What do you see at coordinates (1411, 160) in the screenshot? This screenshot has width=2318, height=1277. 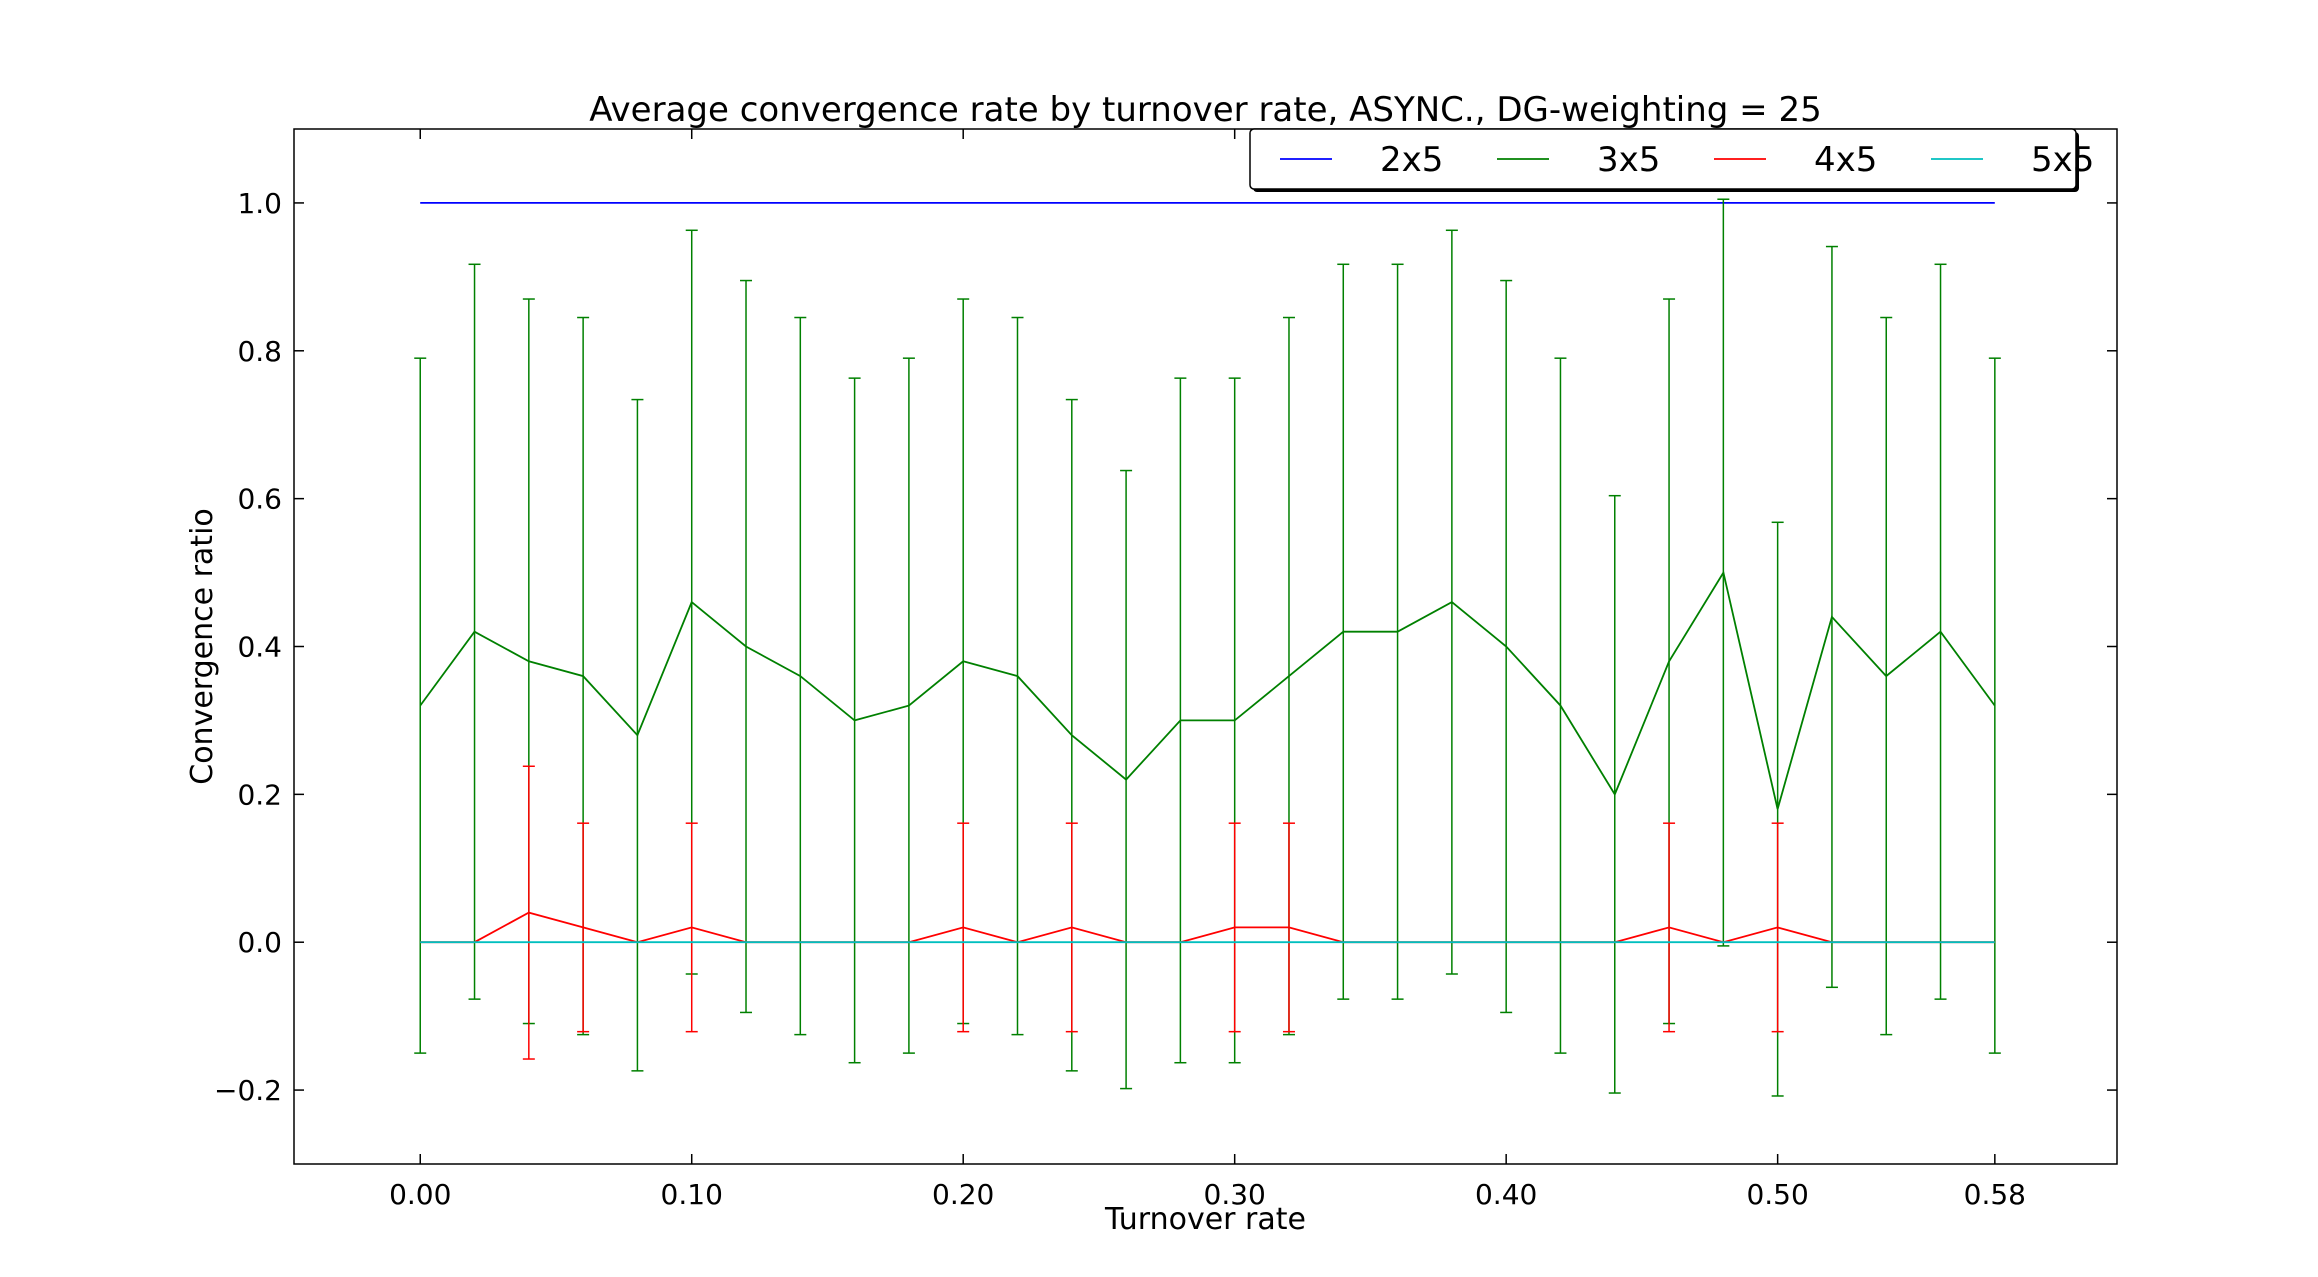 I see `legend-label-2x5: 2x5` at bounding box center [1411, 160].